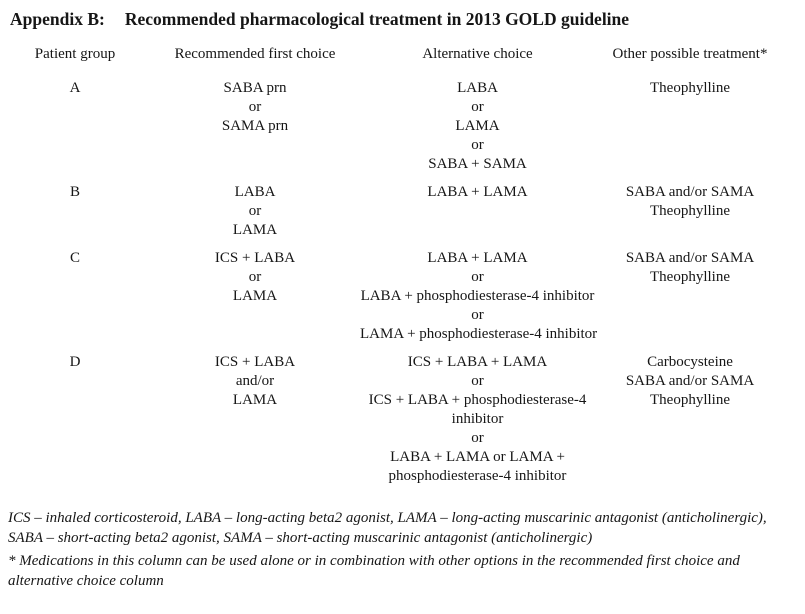 The height and width of the screenshot is (614, 805). Describe the element at coordinates (86, 581) in the screenshot. I see `footnote-line: alternative choice column` at that location.